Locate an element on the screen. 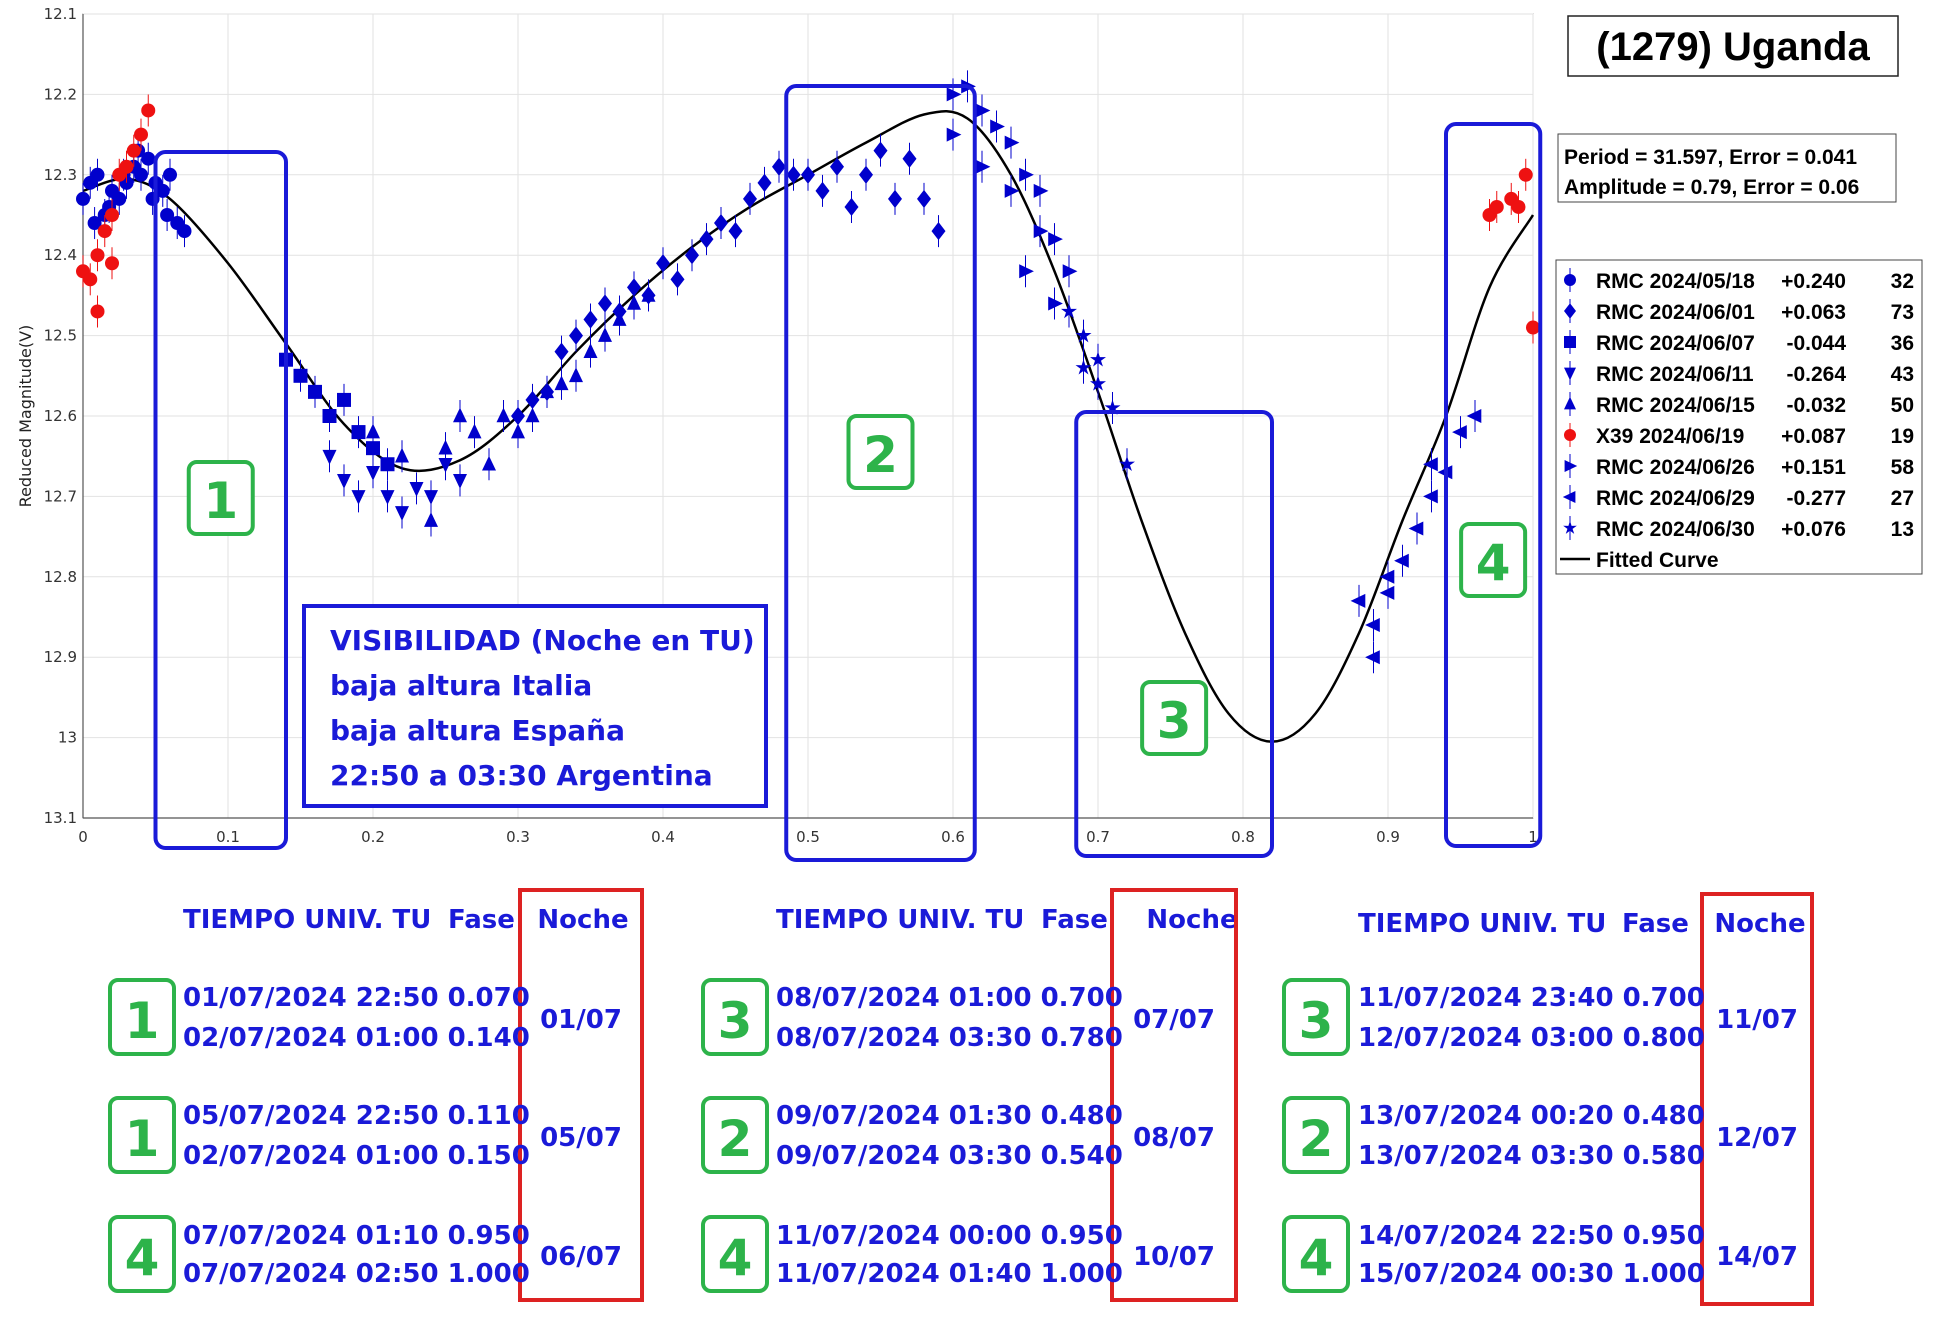 The height and width of the screenshot is (1317, 1944). schedule-row: 07/07/2024 01:10 0.950 is located at coordinates (356, 1236).